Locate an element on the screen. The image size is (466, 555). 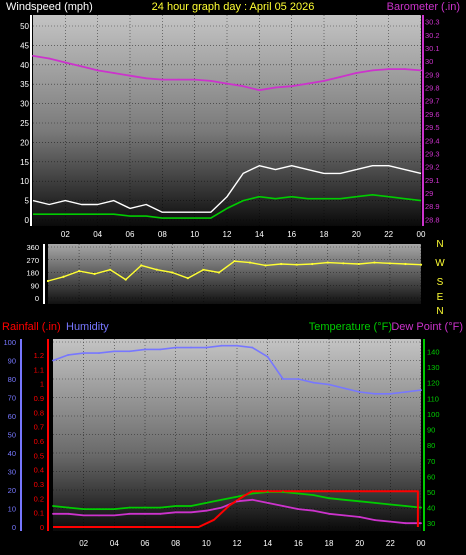
direction-tick-label: 270 is located at coordinates (32, 260).